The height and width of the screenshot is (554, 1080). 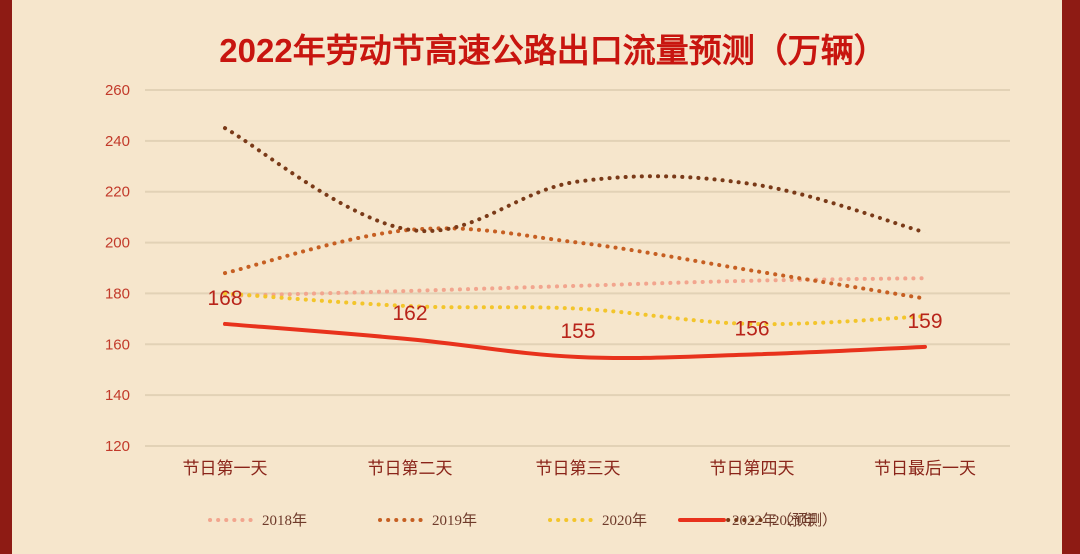 I want to click on y-tick-label: 260, so click(x=117, y=90).